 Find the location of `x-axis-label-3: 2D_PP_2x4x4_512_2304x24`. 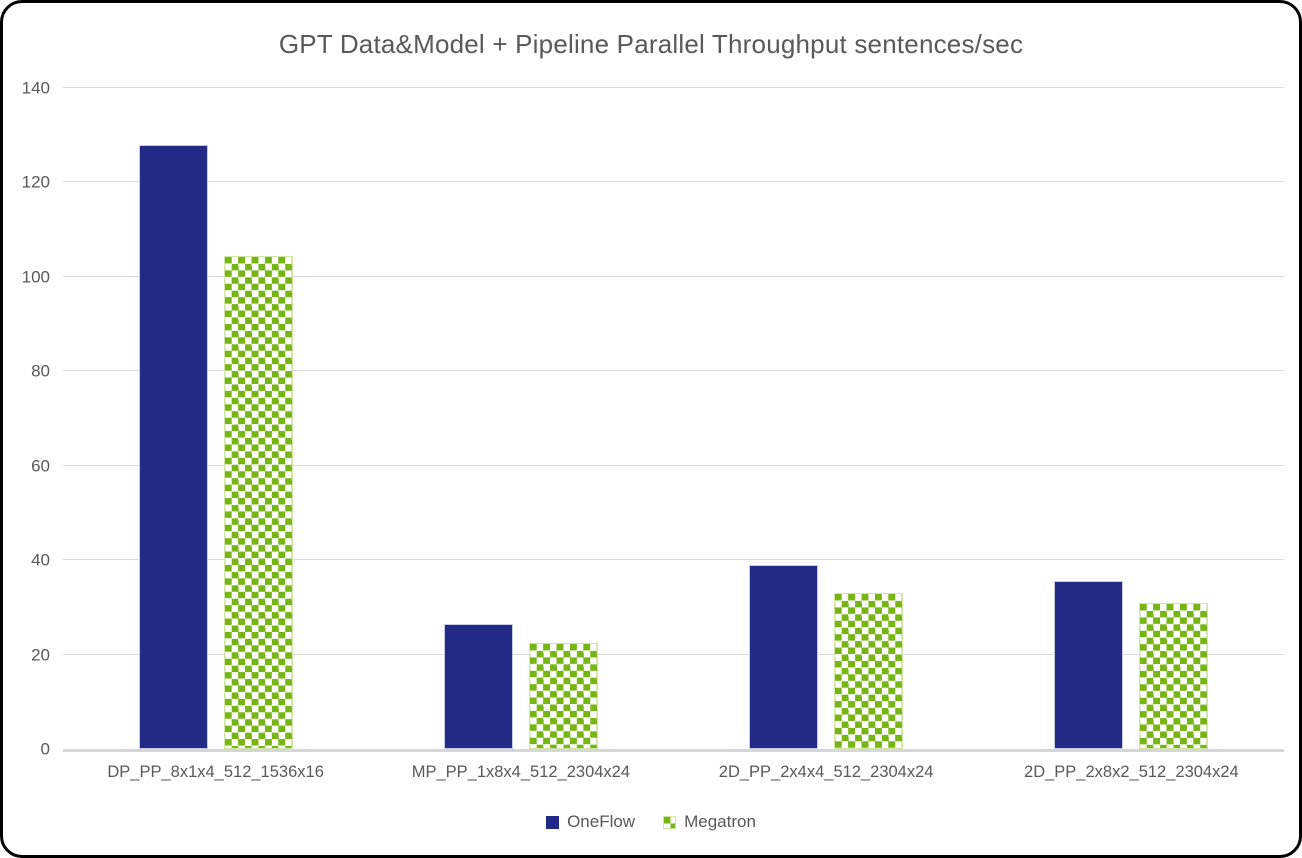

x-axis-label-3: 2D_PP_2x4x4_512_2304x24 is located at coordinates (826, 772).